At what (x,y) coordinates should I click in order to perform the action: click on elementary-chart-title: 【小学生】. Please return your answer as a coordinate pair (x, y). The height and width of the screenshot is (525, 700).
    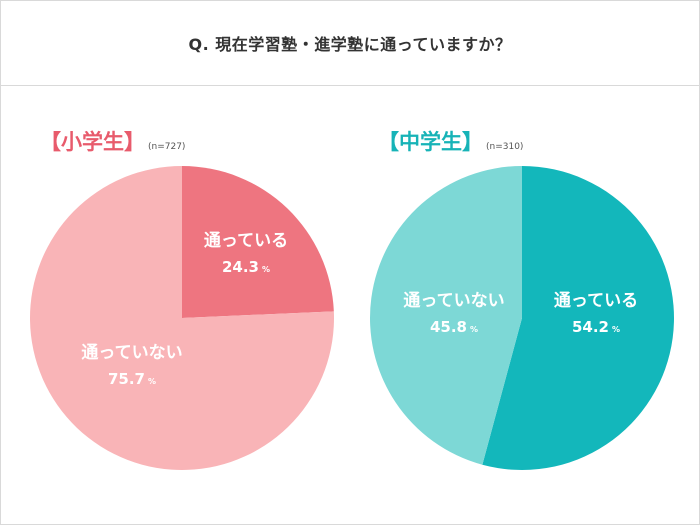
    Looking at the image, I should click on (92, 142).